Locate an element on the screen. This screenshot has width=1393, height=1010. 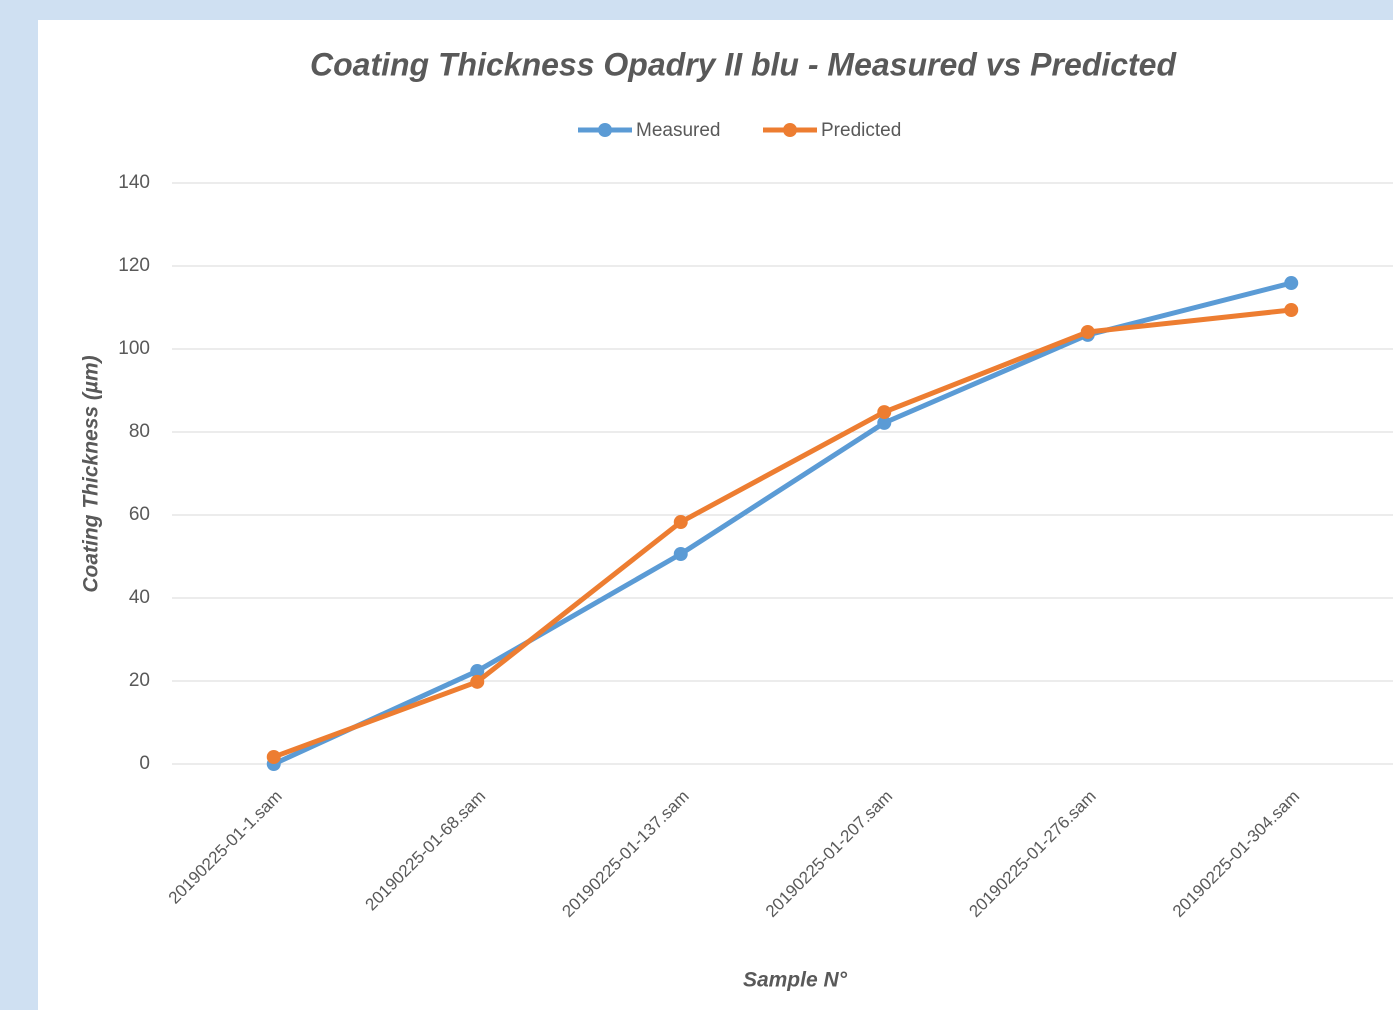
y-axis-label: Coating Thickness (µm) is located at coordinates (91, 473).